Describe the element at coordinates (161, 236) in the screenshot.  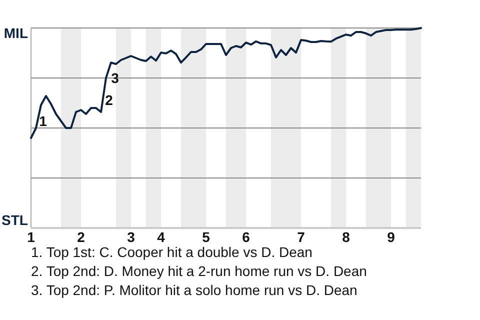
I see `x-tick-label: 4` at that location.